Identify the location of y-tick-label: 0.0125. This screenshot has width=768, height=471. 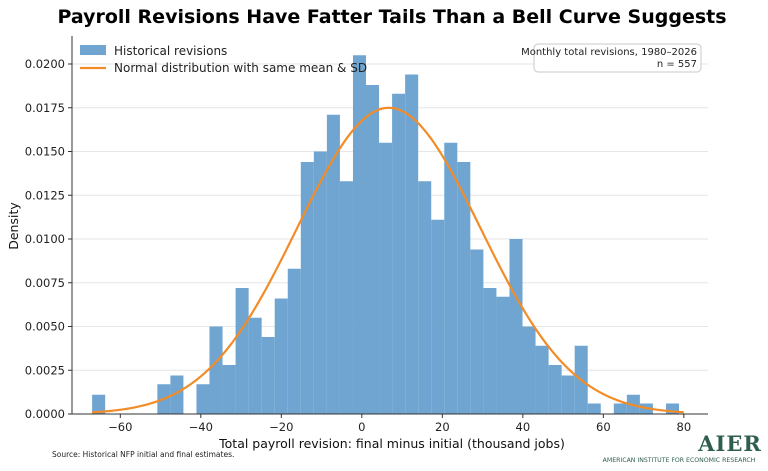
(45, 195).